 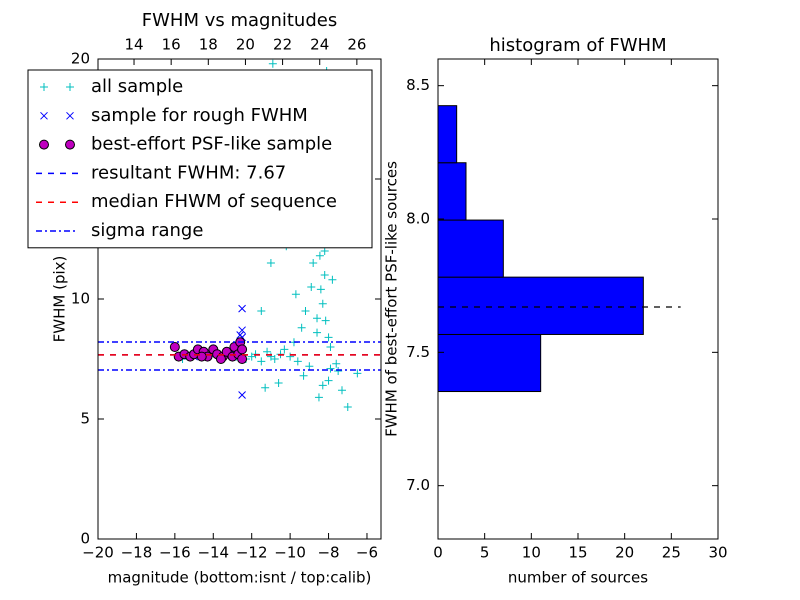 I want to click on x-tick-label: −16, so click(x=175, y=553).